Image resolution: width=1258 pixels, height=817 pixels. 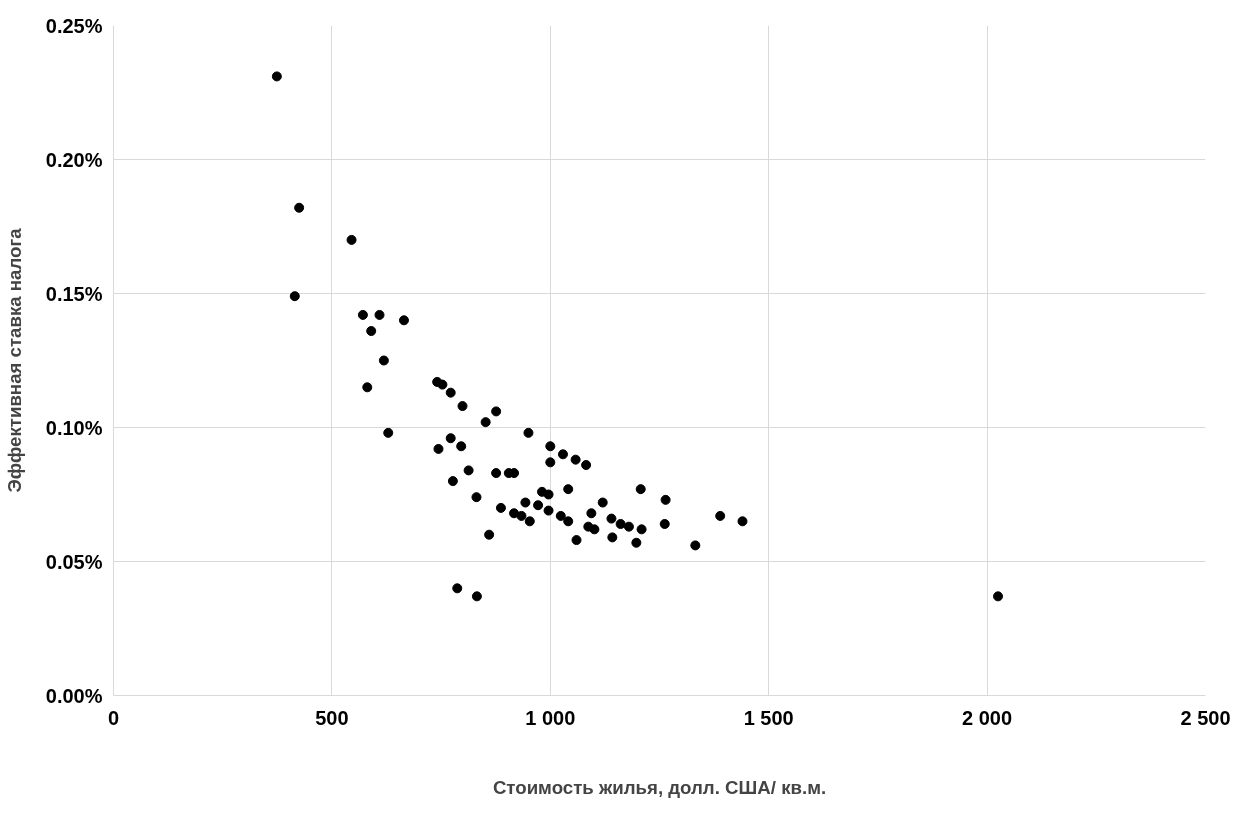 What do you see at coordinates (74, 293) in the screenshot?
I see `y-tick-label: 0.15%` at bounding box center [74, 293].